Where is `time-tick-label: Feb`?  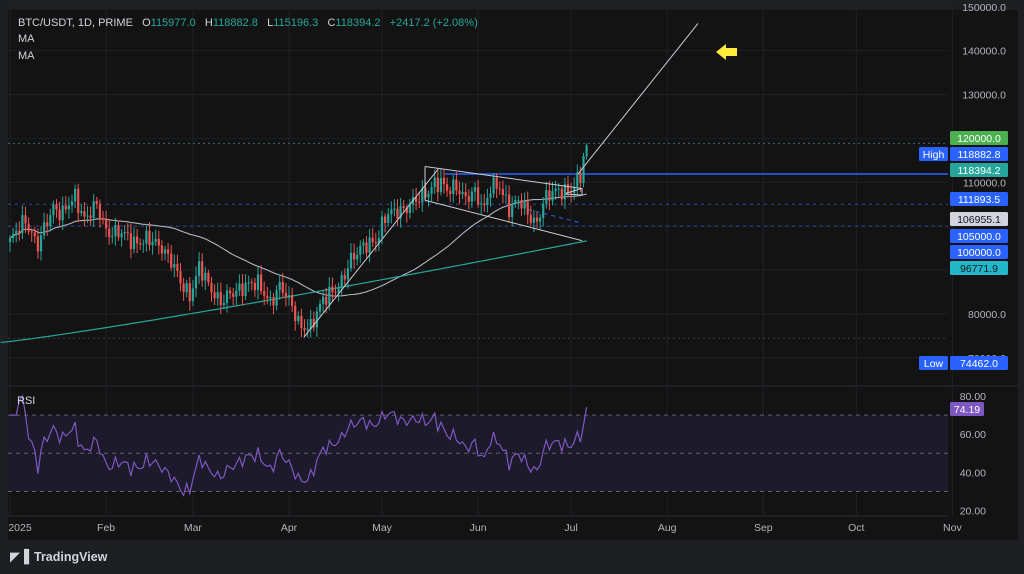 time-tick-label: Feb is located at coordinates (106, 528).